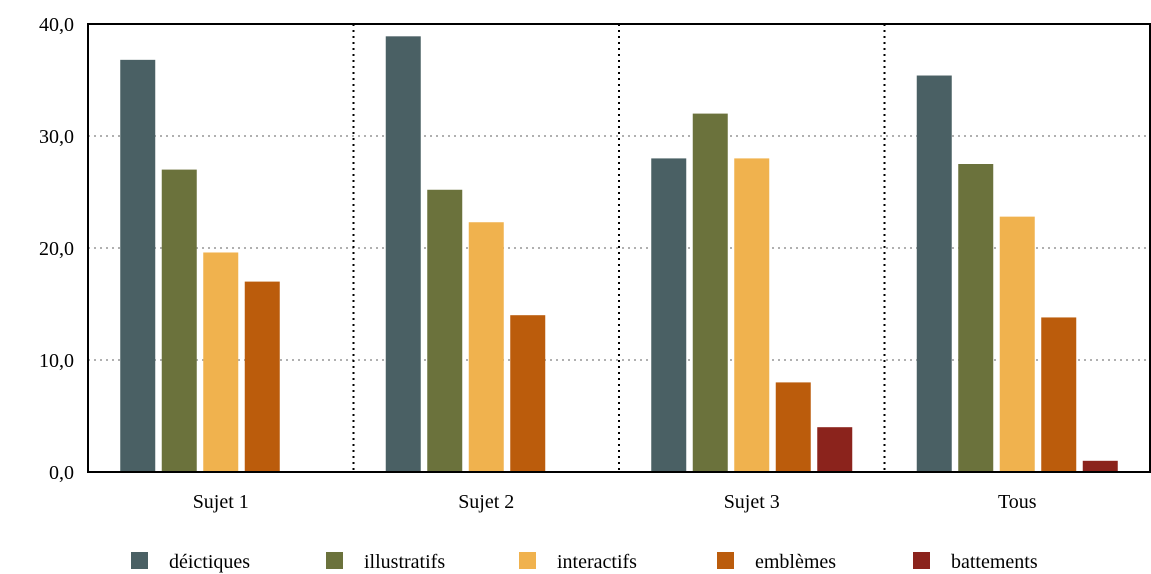 The image size is (1151, 574). What do you see at coordinates (56, 137) in the screenshot?
I see `y-tick-label: 30,0` at bounding box center [56, 137].